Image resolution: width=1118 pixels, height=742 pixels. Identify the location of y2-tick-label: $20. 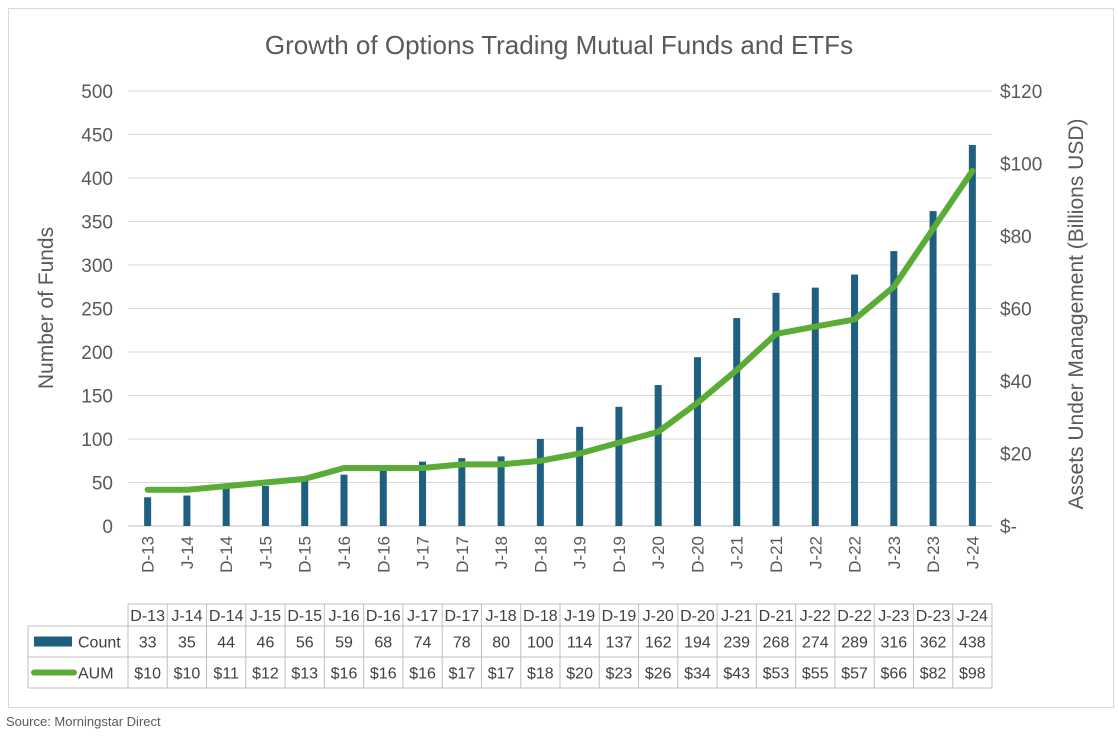
(1016, 455).